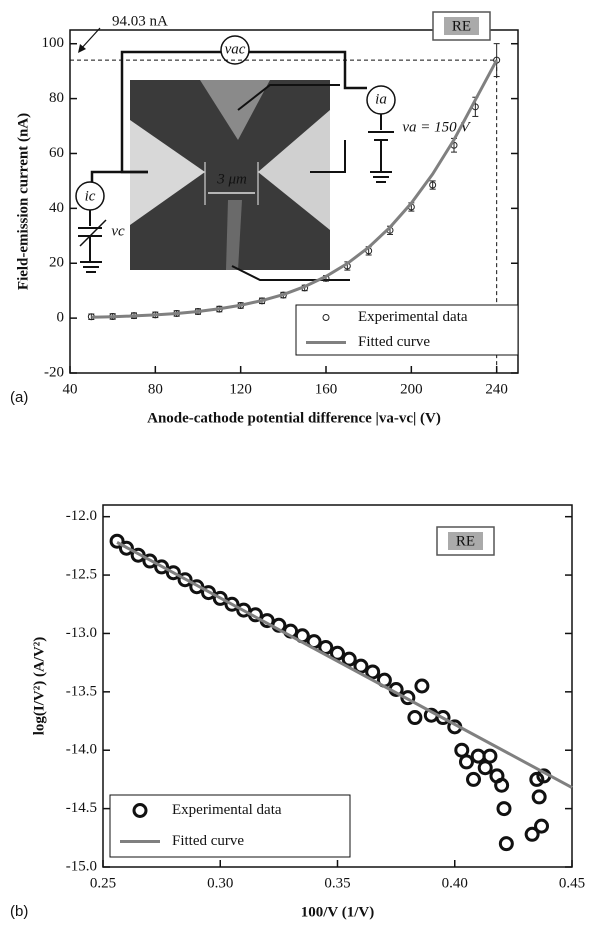 This screenshot has height=926, width=591. Describe the element at coordinates (81, 808) in the screenshot. I see `y-tick-label: -14.5` at that location.